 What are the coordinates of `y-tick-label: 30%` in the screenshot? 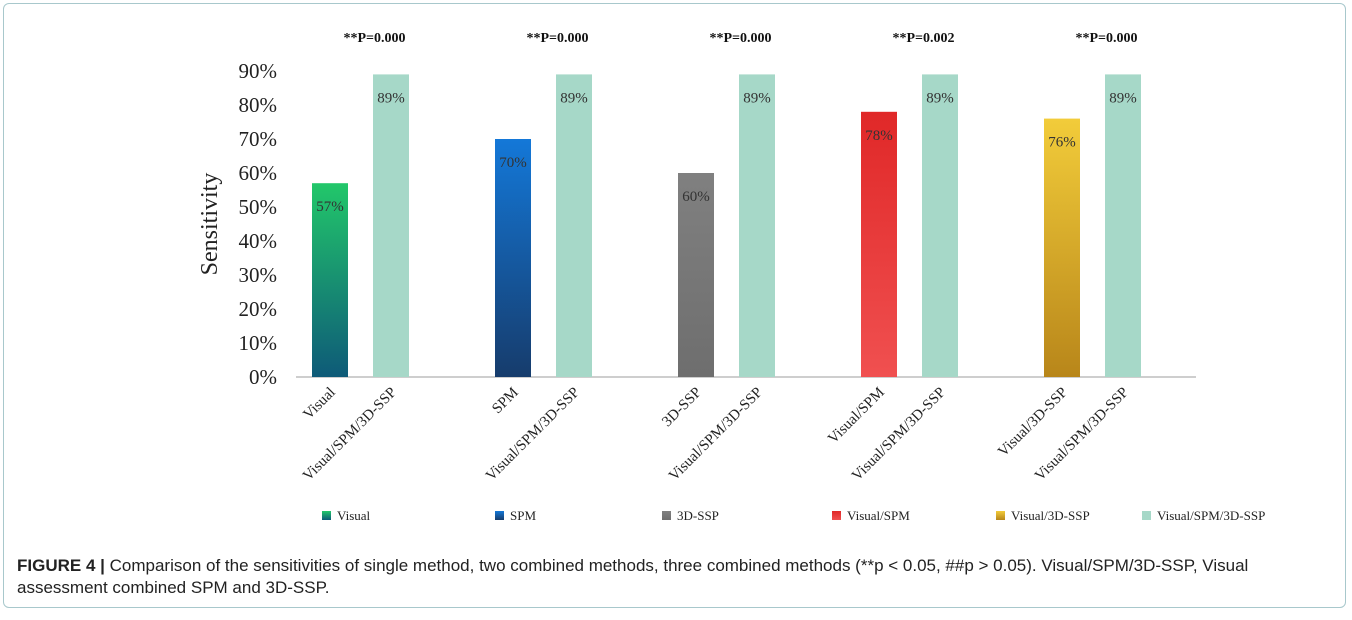 It's located at (258, 275).